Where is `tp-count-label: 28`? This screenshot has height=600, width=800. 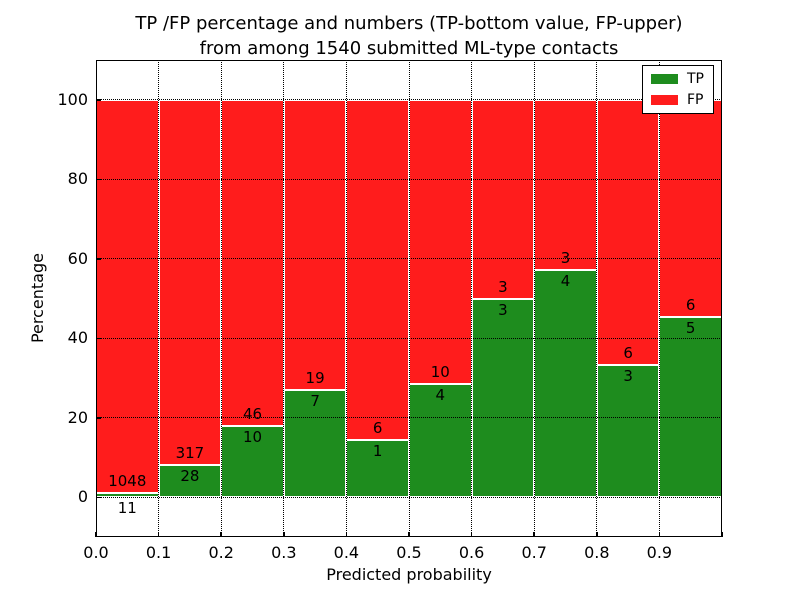 tp-count-label: 28 is located at coordinates (190, 475).